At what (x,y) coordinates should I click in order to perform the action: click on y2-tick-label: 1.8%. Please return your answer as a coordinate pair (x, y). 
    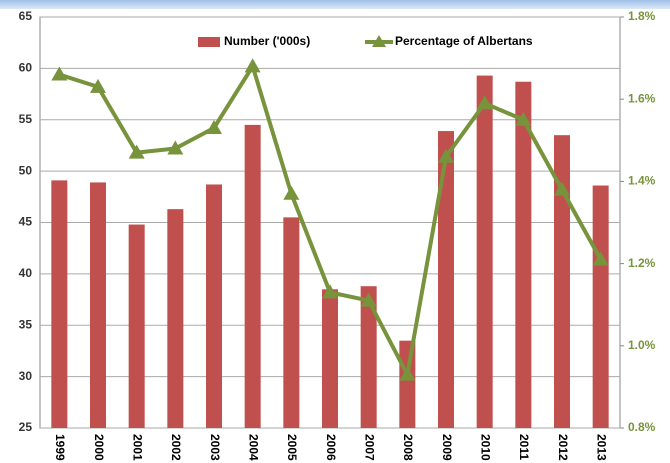
    Looking at the image, I should click on (642, 16).